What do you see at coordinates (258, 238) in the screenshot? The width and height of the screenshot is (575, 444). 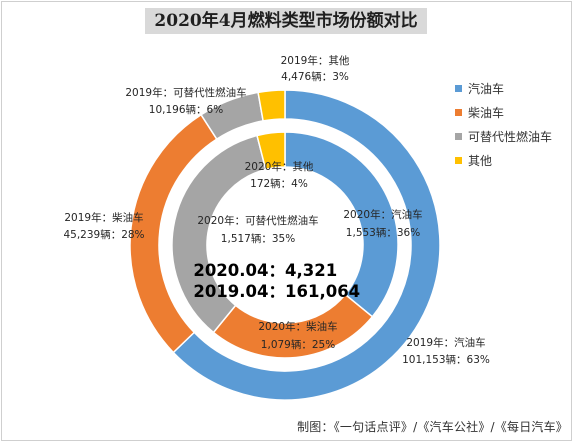 I see `label-2020-alt-line2: 1,517辆：35%` at bounding box center [258, 238].